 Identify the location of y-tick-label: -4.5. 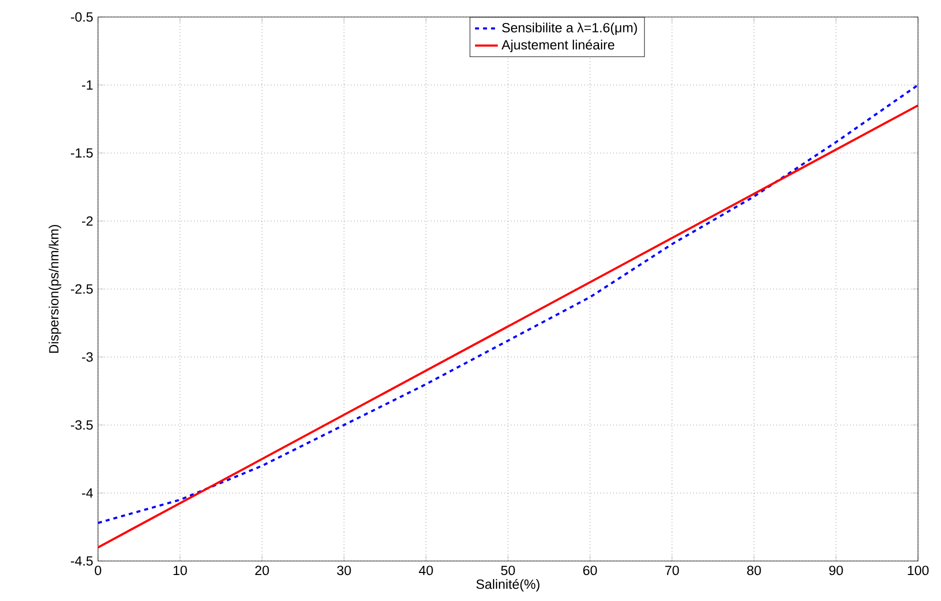
(81, 561).